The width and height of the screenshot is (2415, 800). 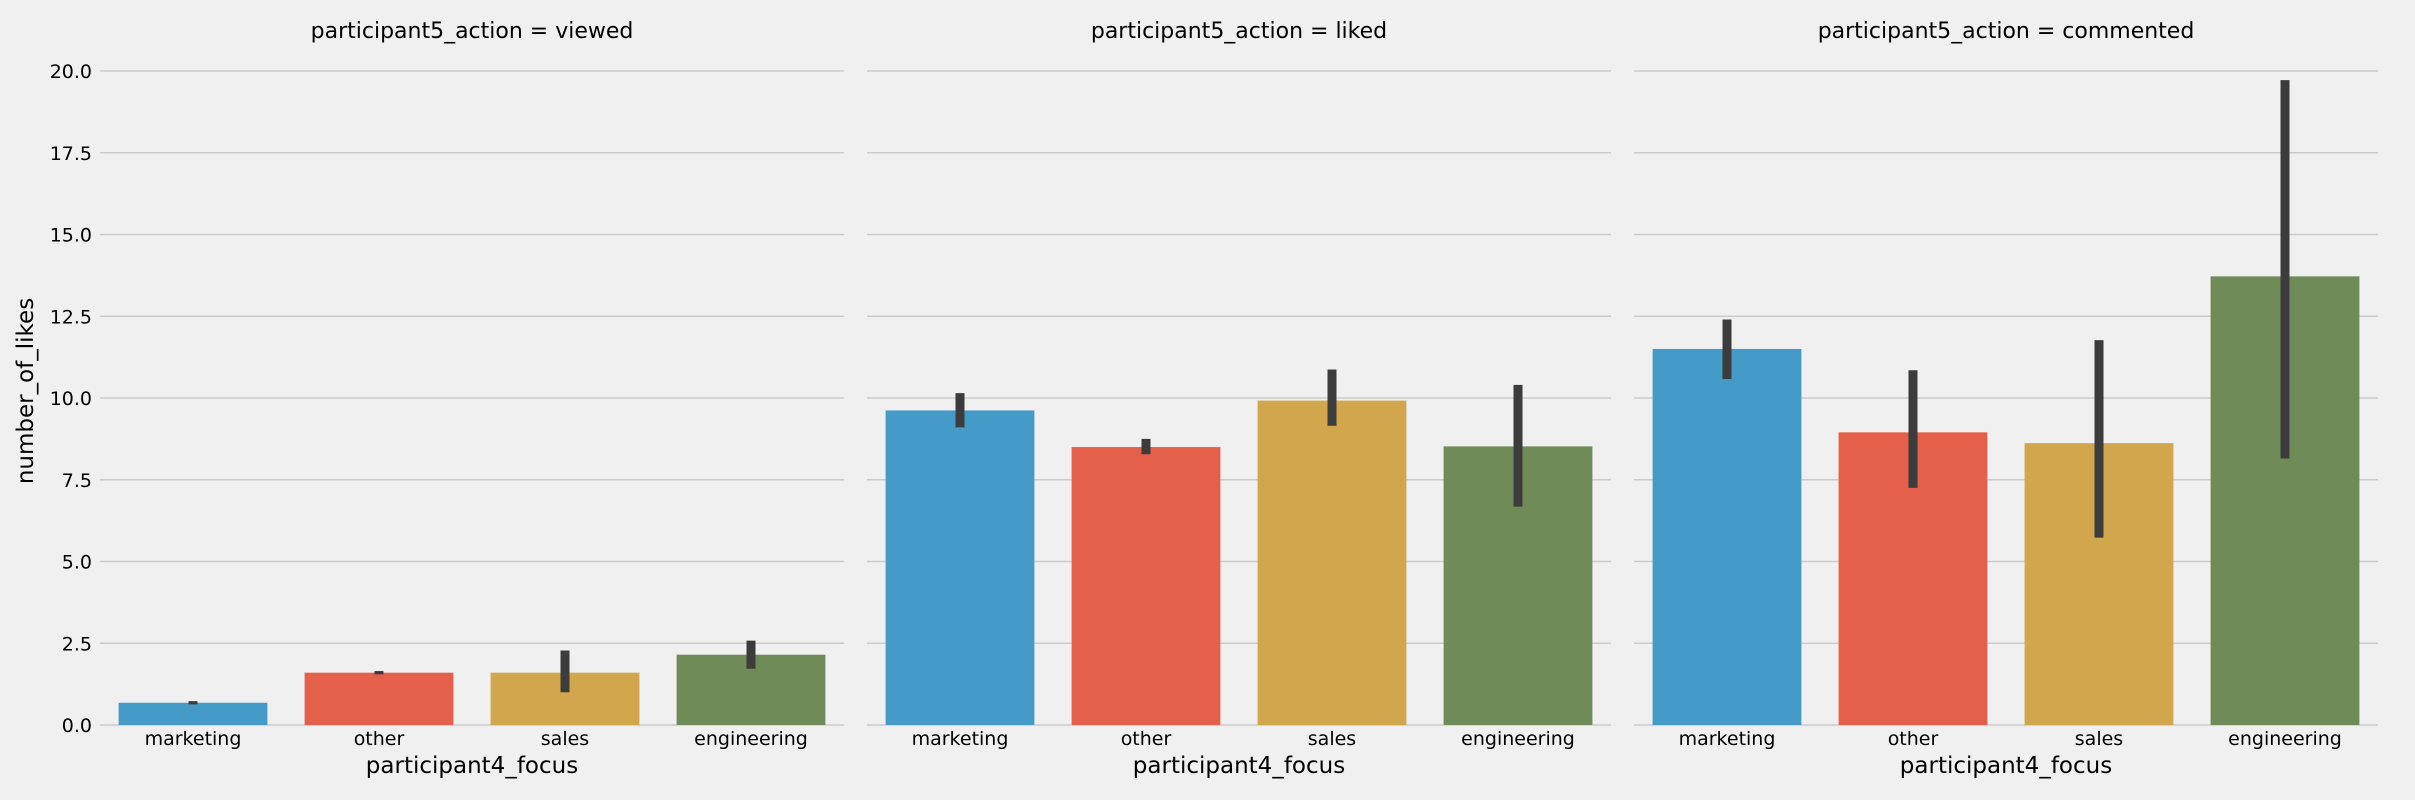 I want to click on y-tick-label: 17.5, so click(x=71, y=154).